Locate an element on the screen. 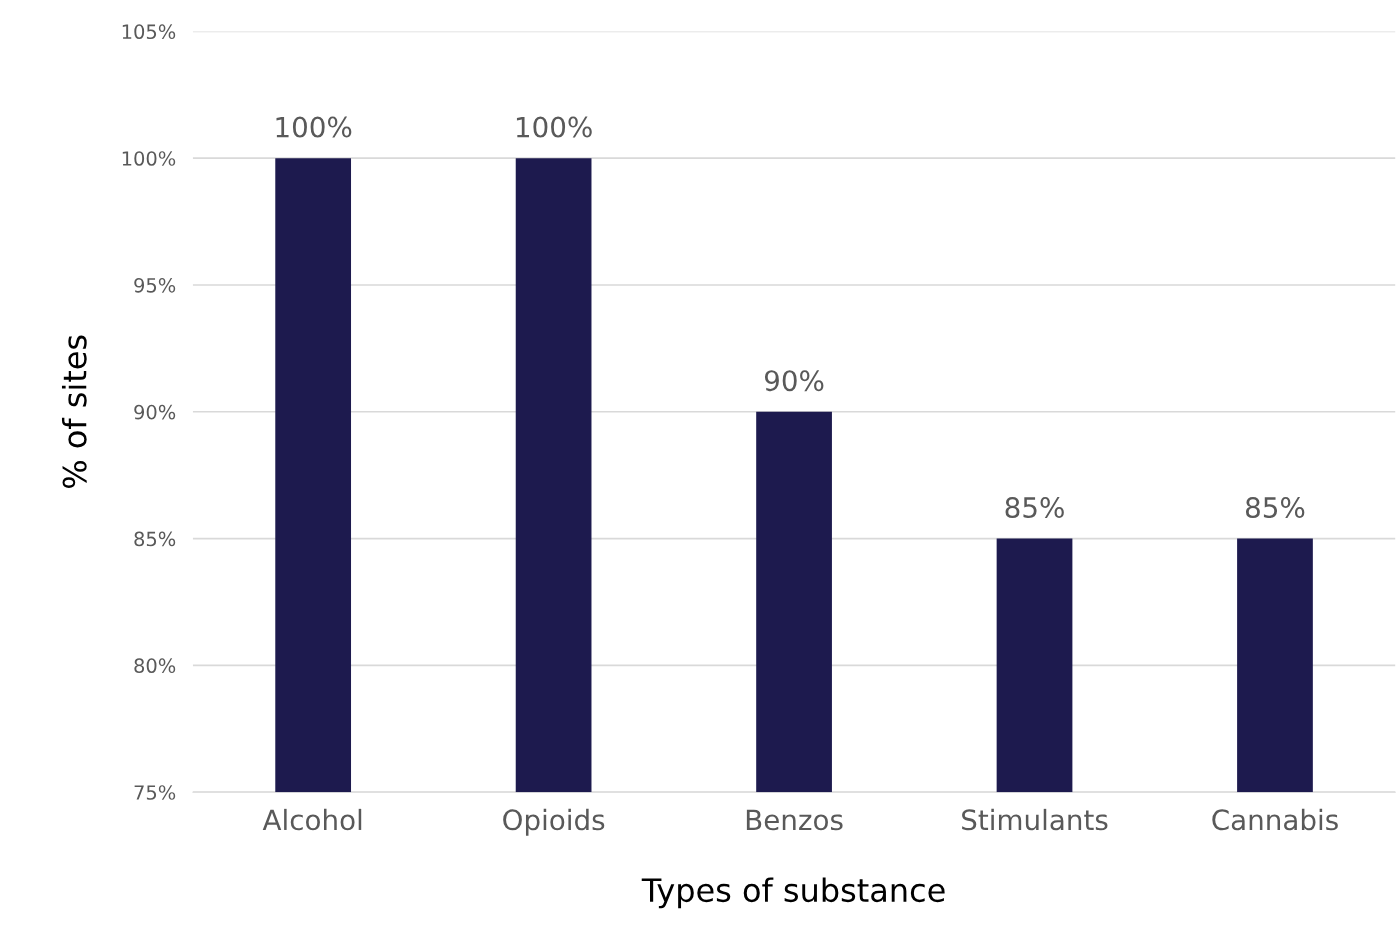 The image size is (1398, 951). x-tick-label: Stimulants is located at coordinates (1035, 819).